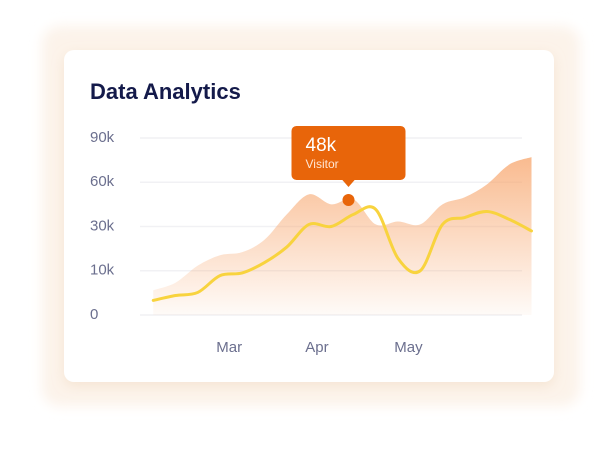  What do you see at coordinates (321, 145) in the screenshot?
I see `tooltip-value: 48k` at bounding box center [321, 145].